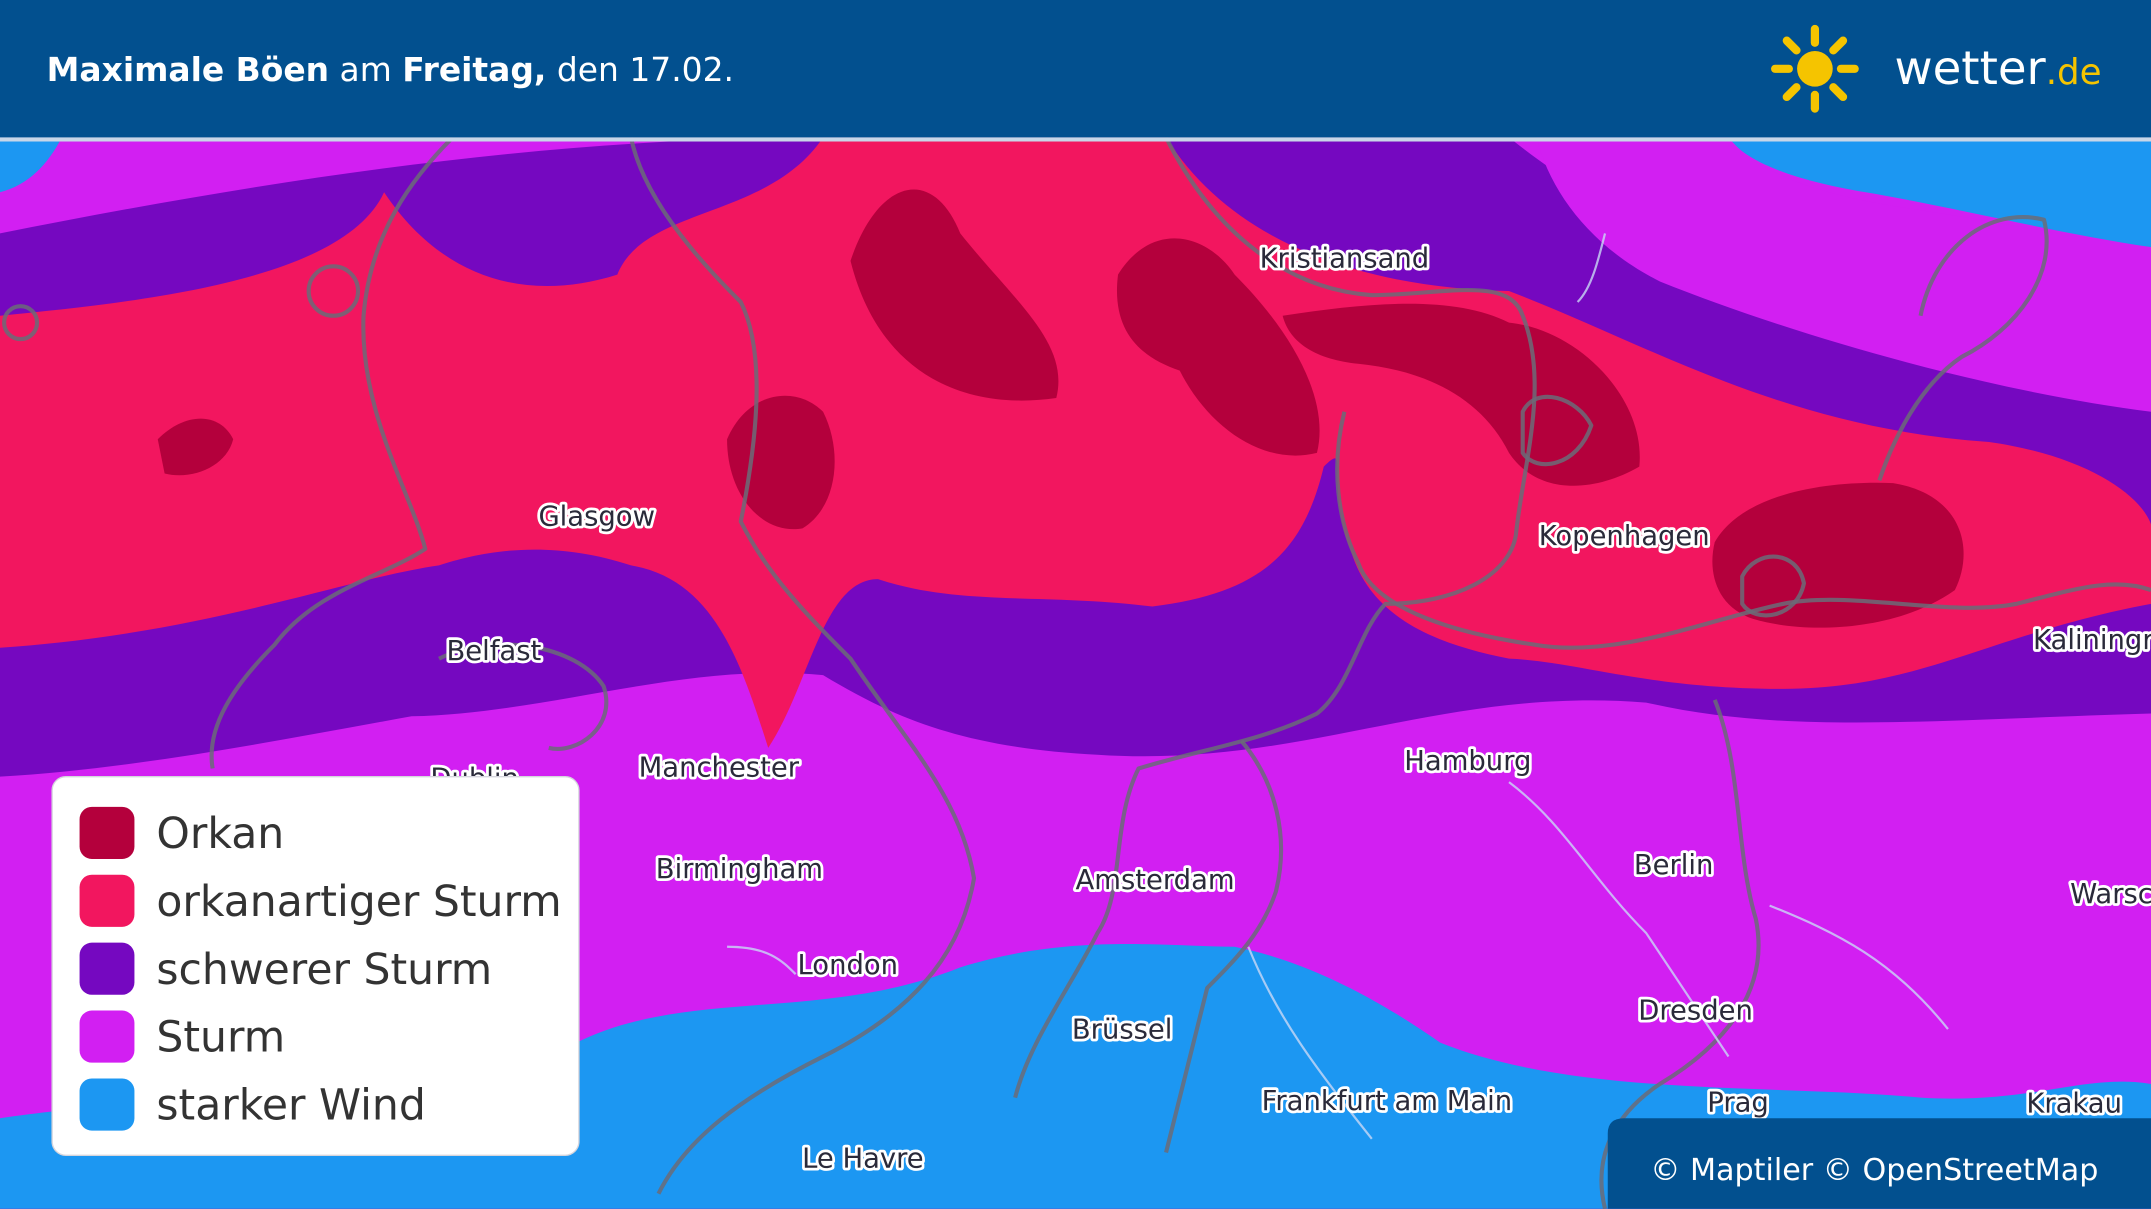  What do you see at coordinates (2110, 894) in the screenshot?
I see `city-label: Warsc` at bounding box center [2110, 894].